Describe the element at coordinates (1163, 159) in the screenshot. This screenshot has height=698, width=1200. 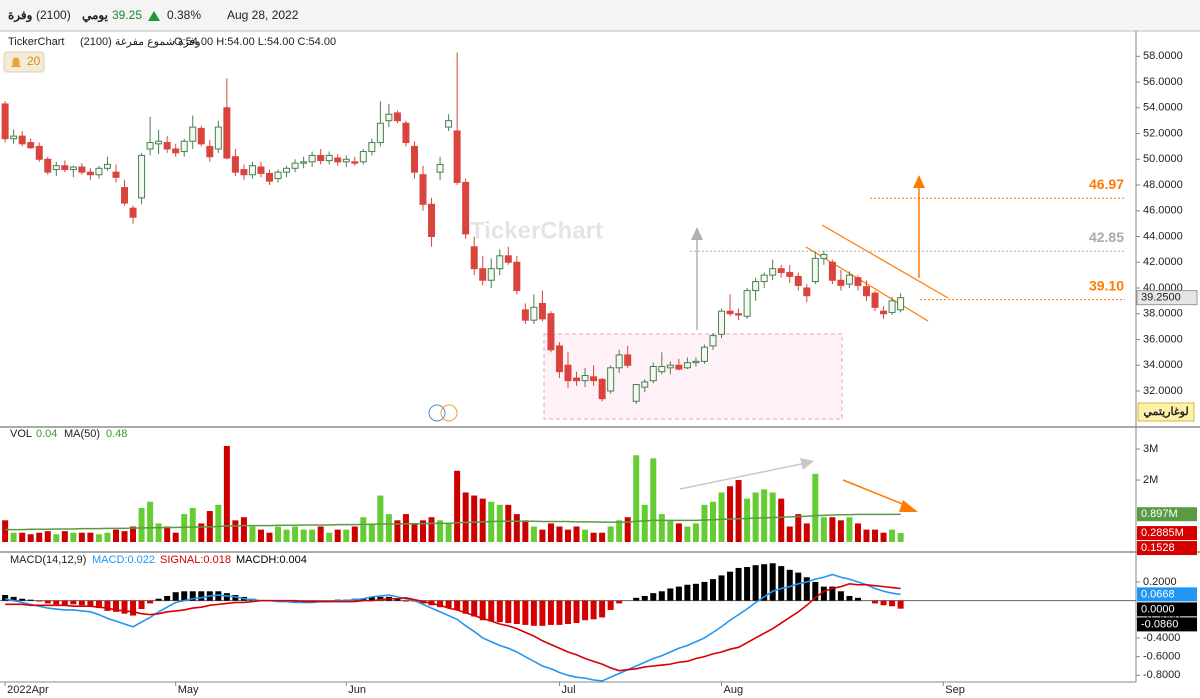
I see `y-tick-label: 50.0000` at that location.